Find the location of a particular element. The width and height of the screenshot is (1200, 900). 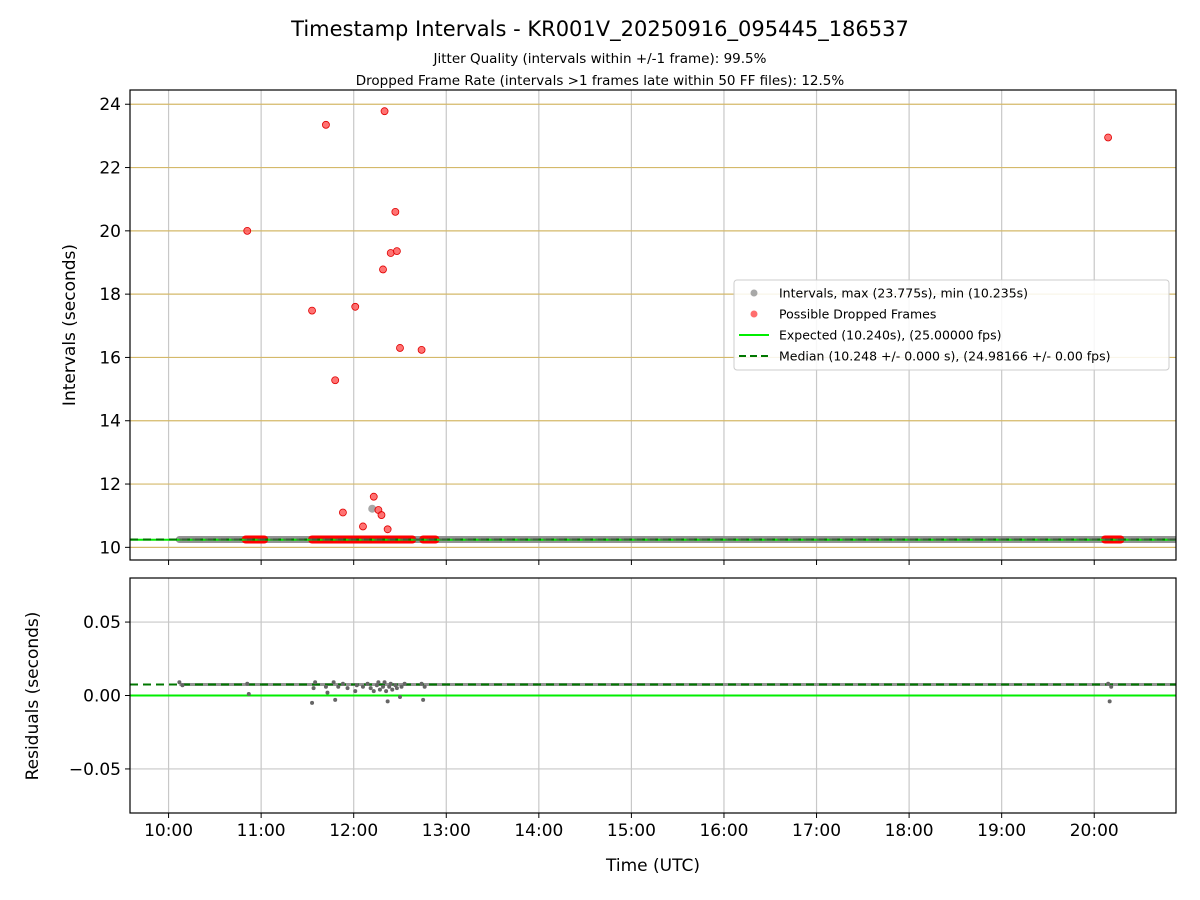

y-tick-label: 20 is located at coordinates (110, 232).